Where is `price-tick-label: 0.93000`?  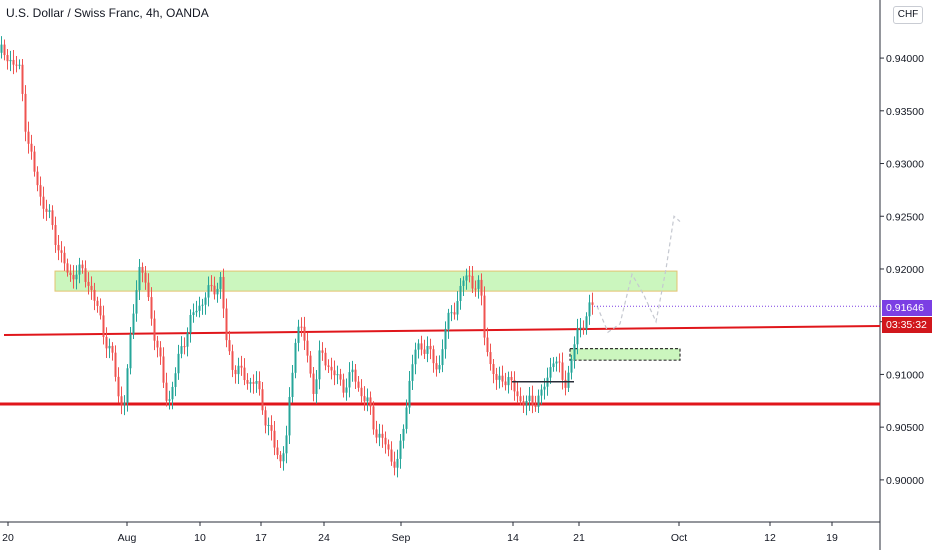
price-tick-label: 0.93000 is located at coordinates (905, 165).